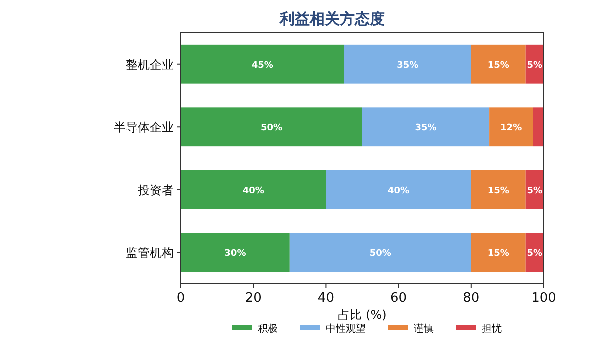 The image size is (605, 339). I want to click on chart-title: 利益相关方态度, so click(332, 19).